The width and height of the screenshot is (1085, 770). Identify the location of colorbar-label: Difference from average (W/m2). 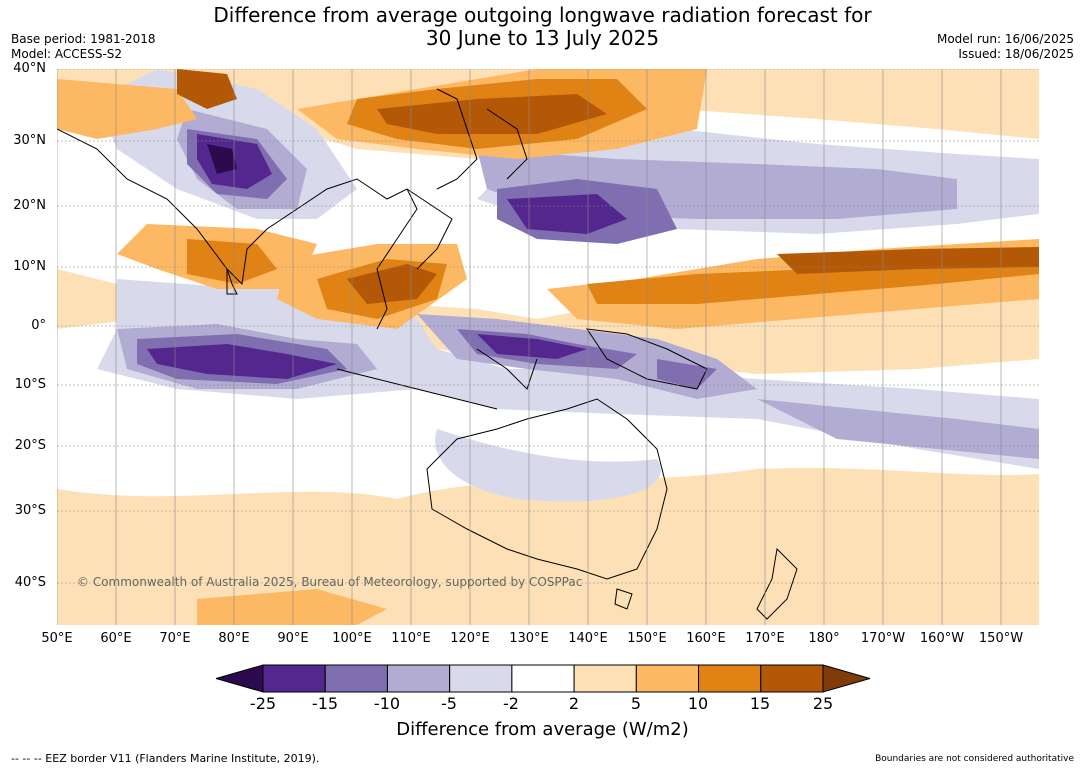
(542, 729).